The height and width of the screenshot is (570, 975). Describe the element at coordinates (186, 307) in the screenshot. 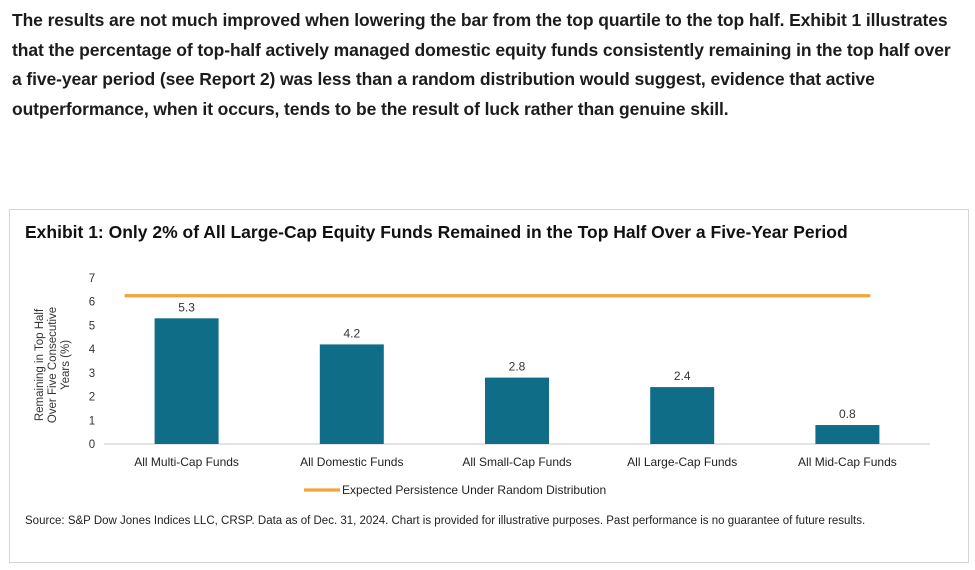

I see `data-label: 5.3` at that location.